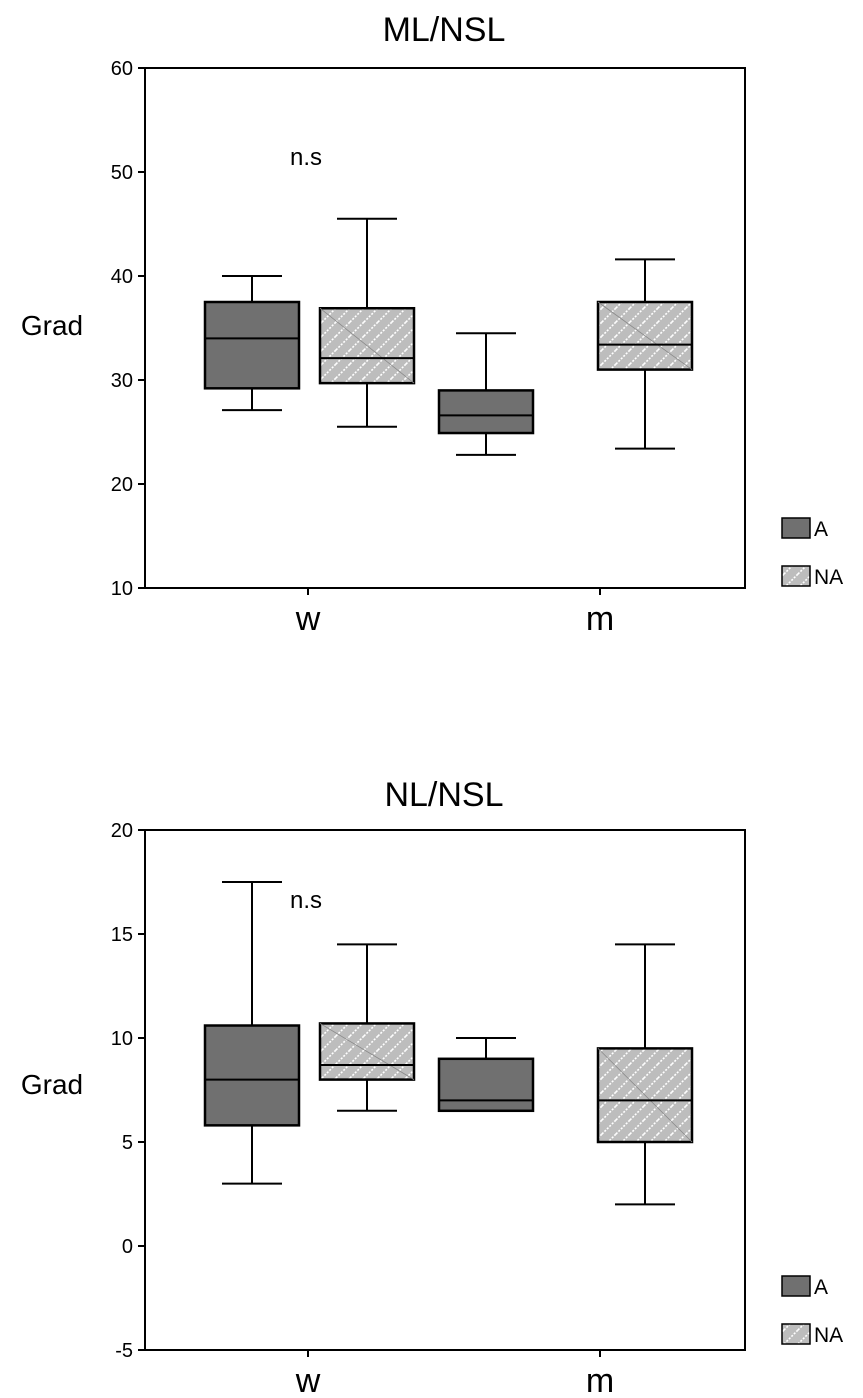  I want to click on chart-1-legend: A NA, so click(812, 553).